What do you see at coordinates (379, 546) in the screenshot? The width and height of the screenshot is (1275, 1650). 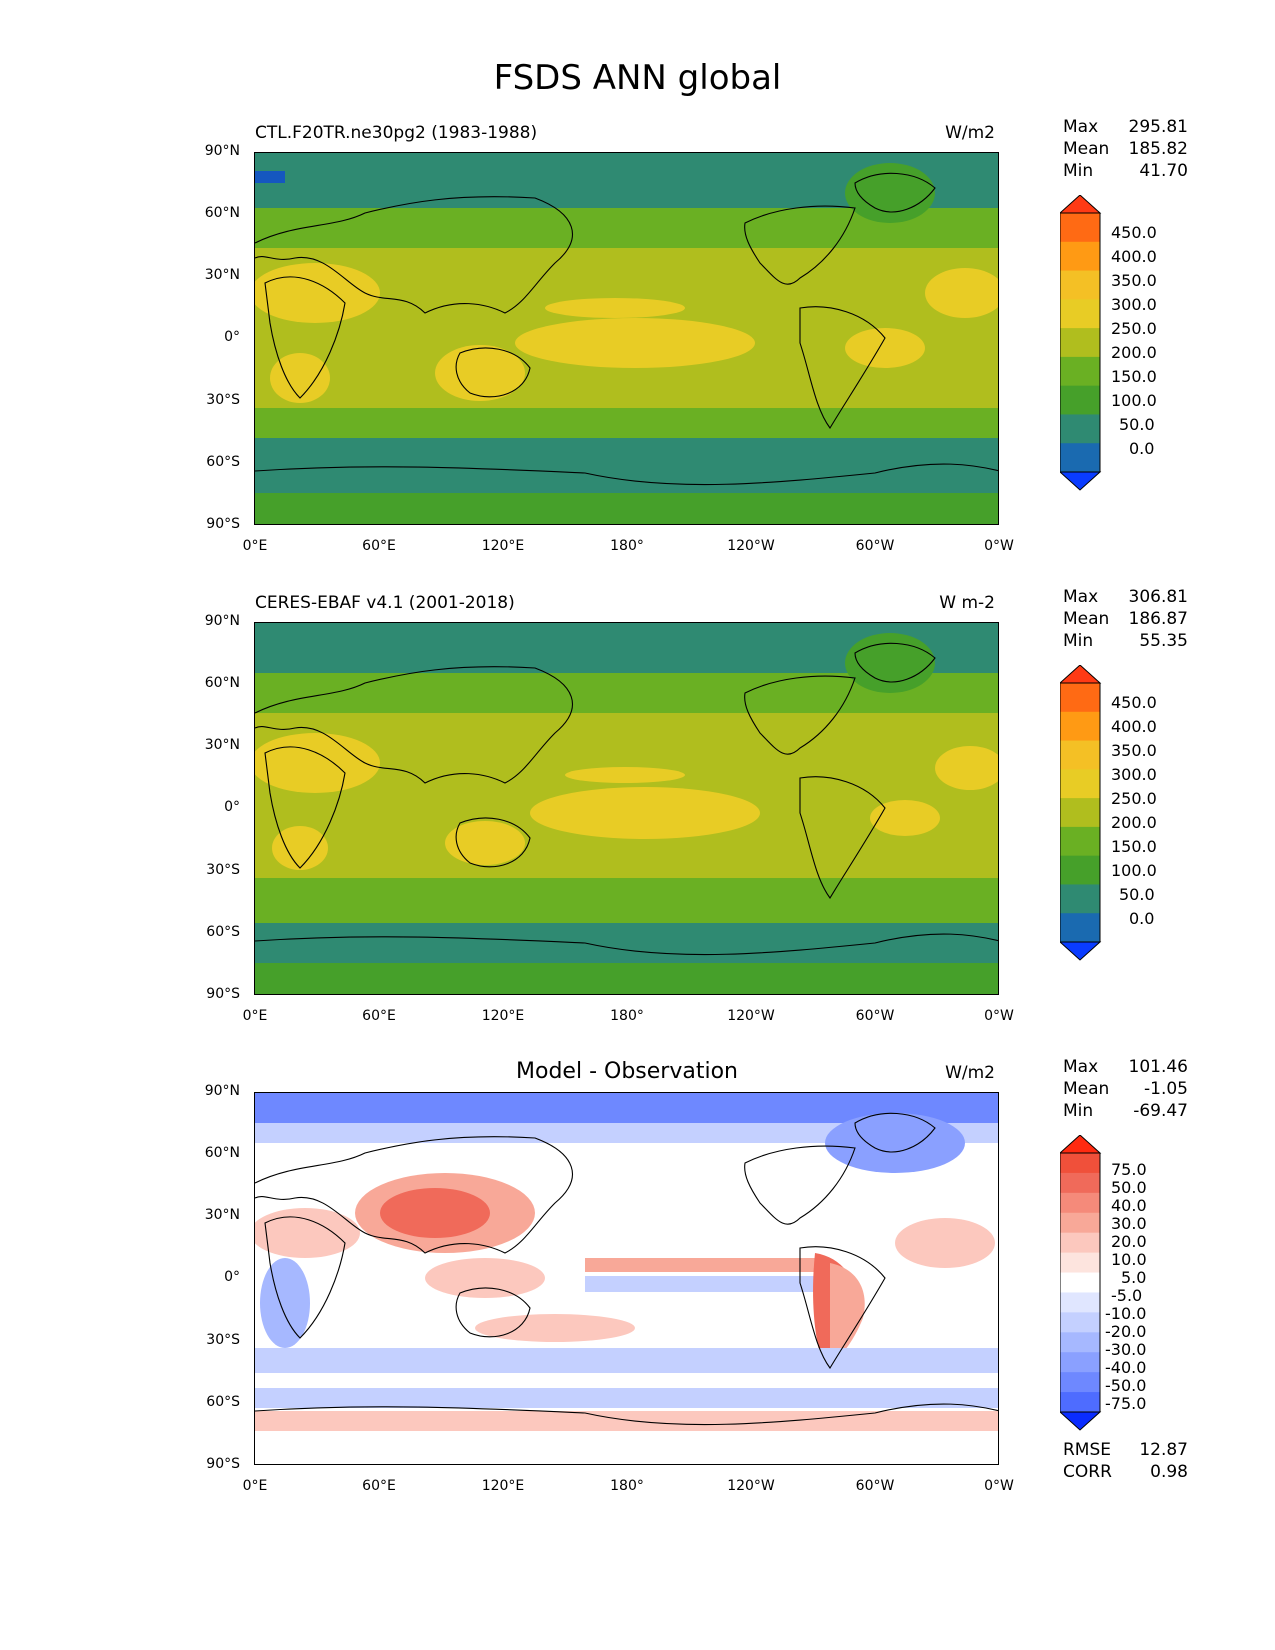 I see `x-tick: 60°E` at bounding box center [379, 546].